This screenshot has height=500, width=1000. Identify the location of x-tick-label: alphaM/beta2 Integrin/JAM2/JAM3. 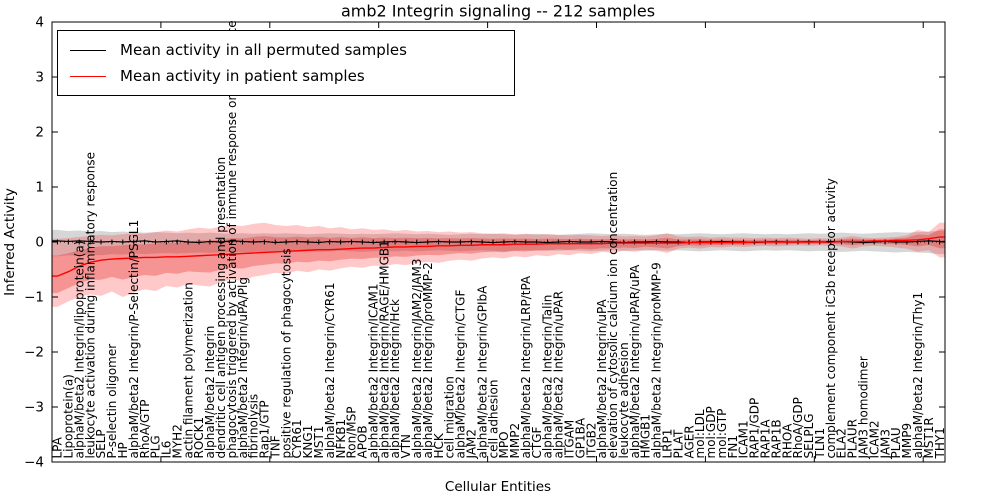
(417, 358).